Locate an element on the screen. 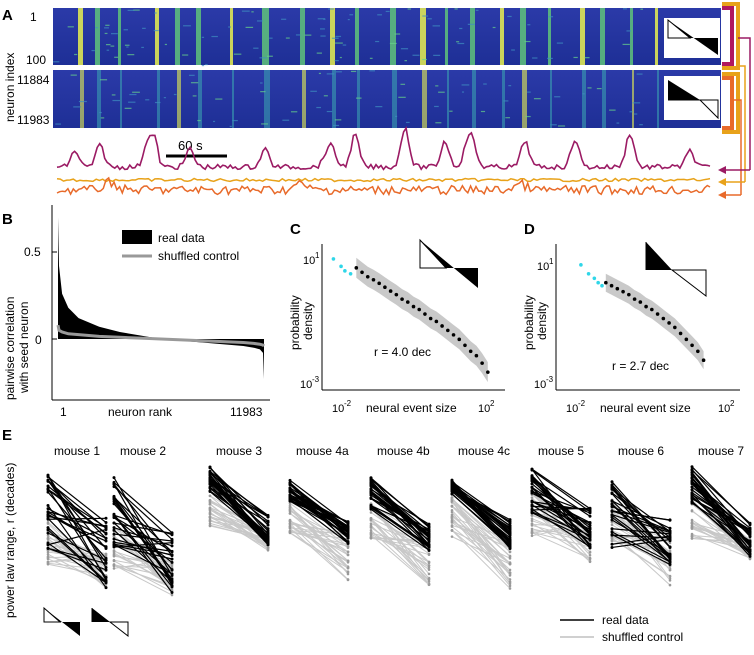 The image size is (754, 655). brackets is located at coordinates (736, 98).